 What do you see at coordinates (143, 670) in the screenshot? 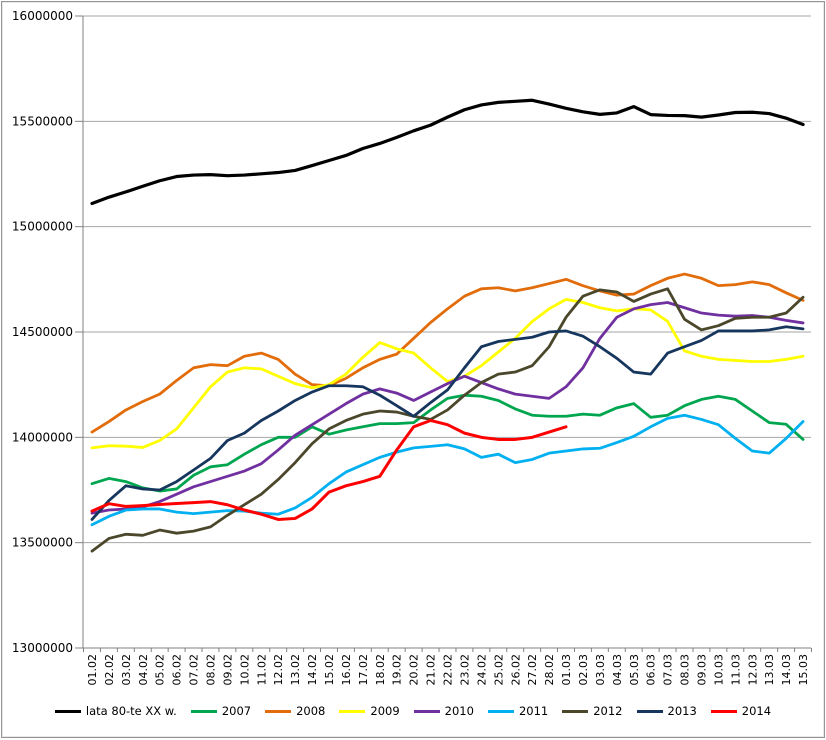
I see `x-tick-label: 04.02` at bounding box center [143, 670].